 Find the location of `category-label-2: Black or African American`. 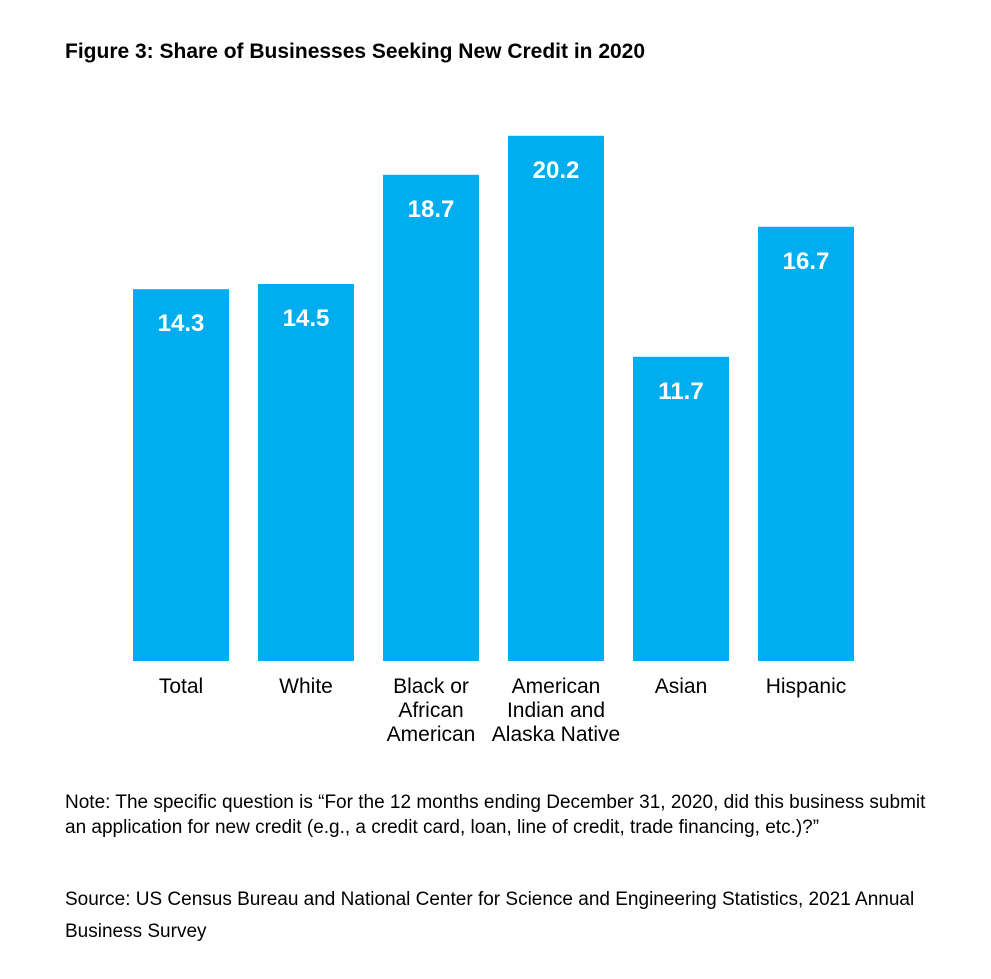

category-label-2: Black or African American is located at coordinates (431, 710).